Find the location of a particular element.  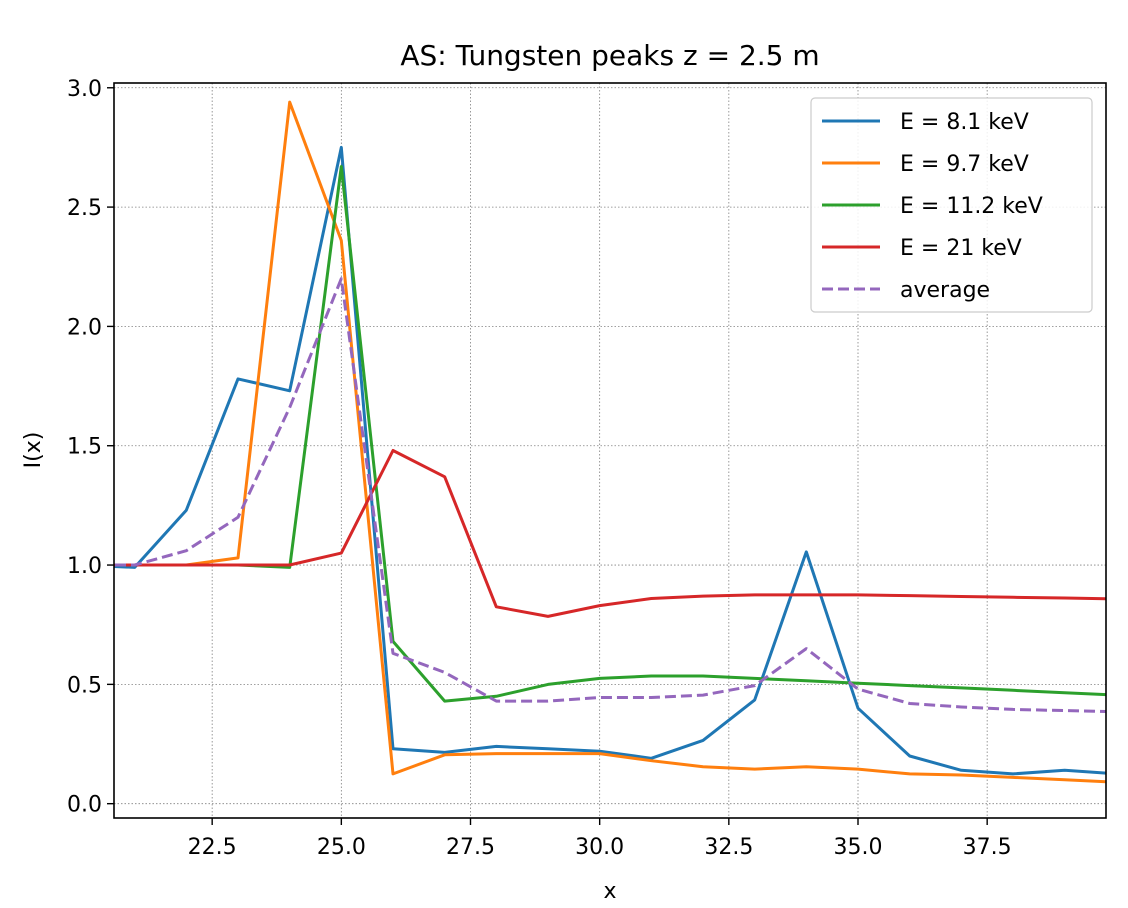

y-tick-label: 0.5 is located at coordinates (84, 685).